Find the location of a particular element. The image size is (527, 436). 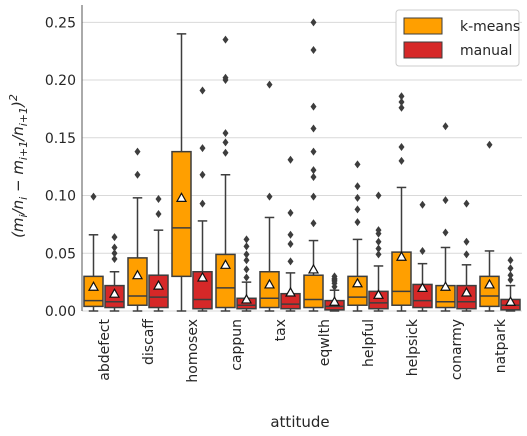

x-tick-label: homosex is located at coordinates (193, 351).